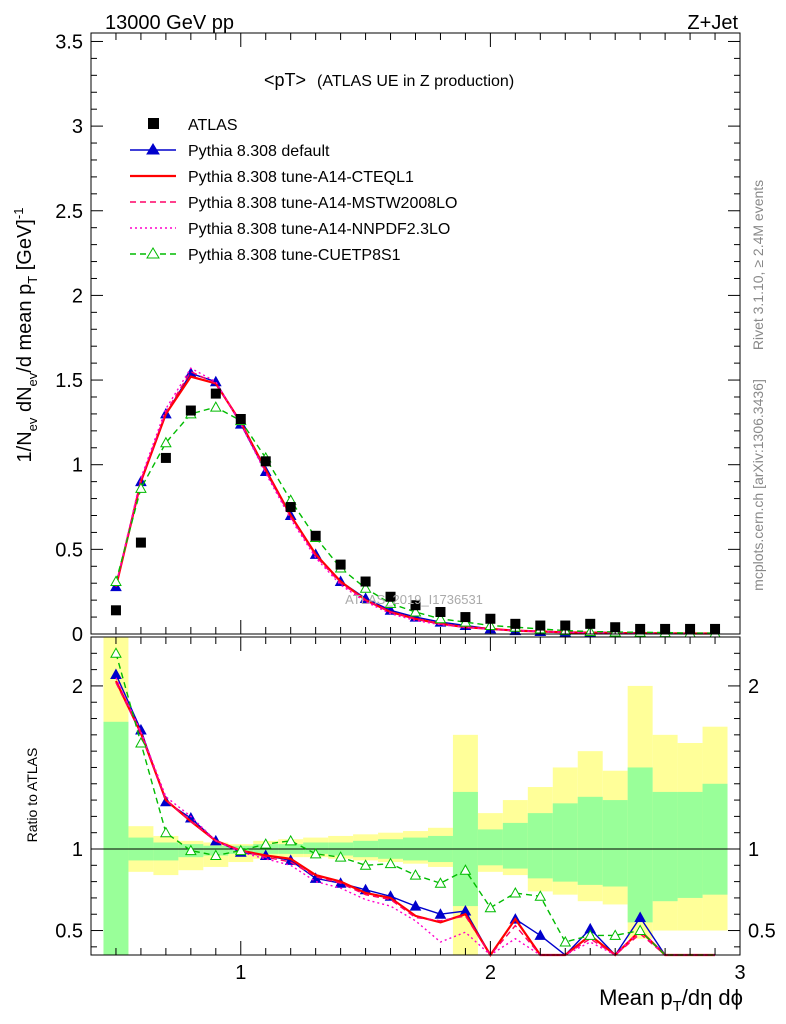 The image size is (786, 1024). Describe the element at coordinates (753, 687) in the screenshot. I see `ratio-y-tick-label-right: 2` at that location.